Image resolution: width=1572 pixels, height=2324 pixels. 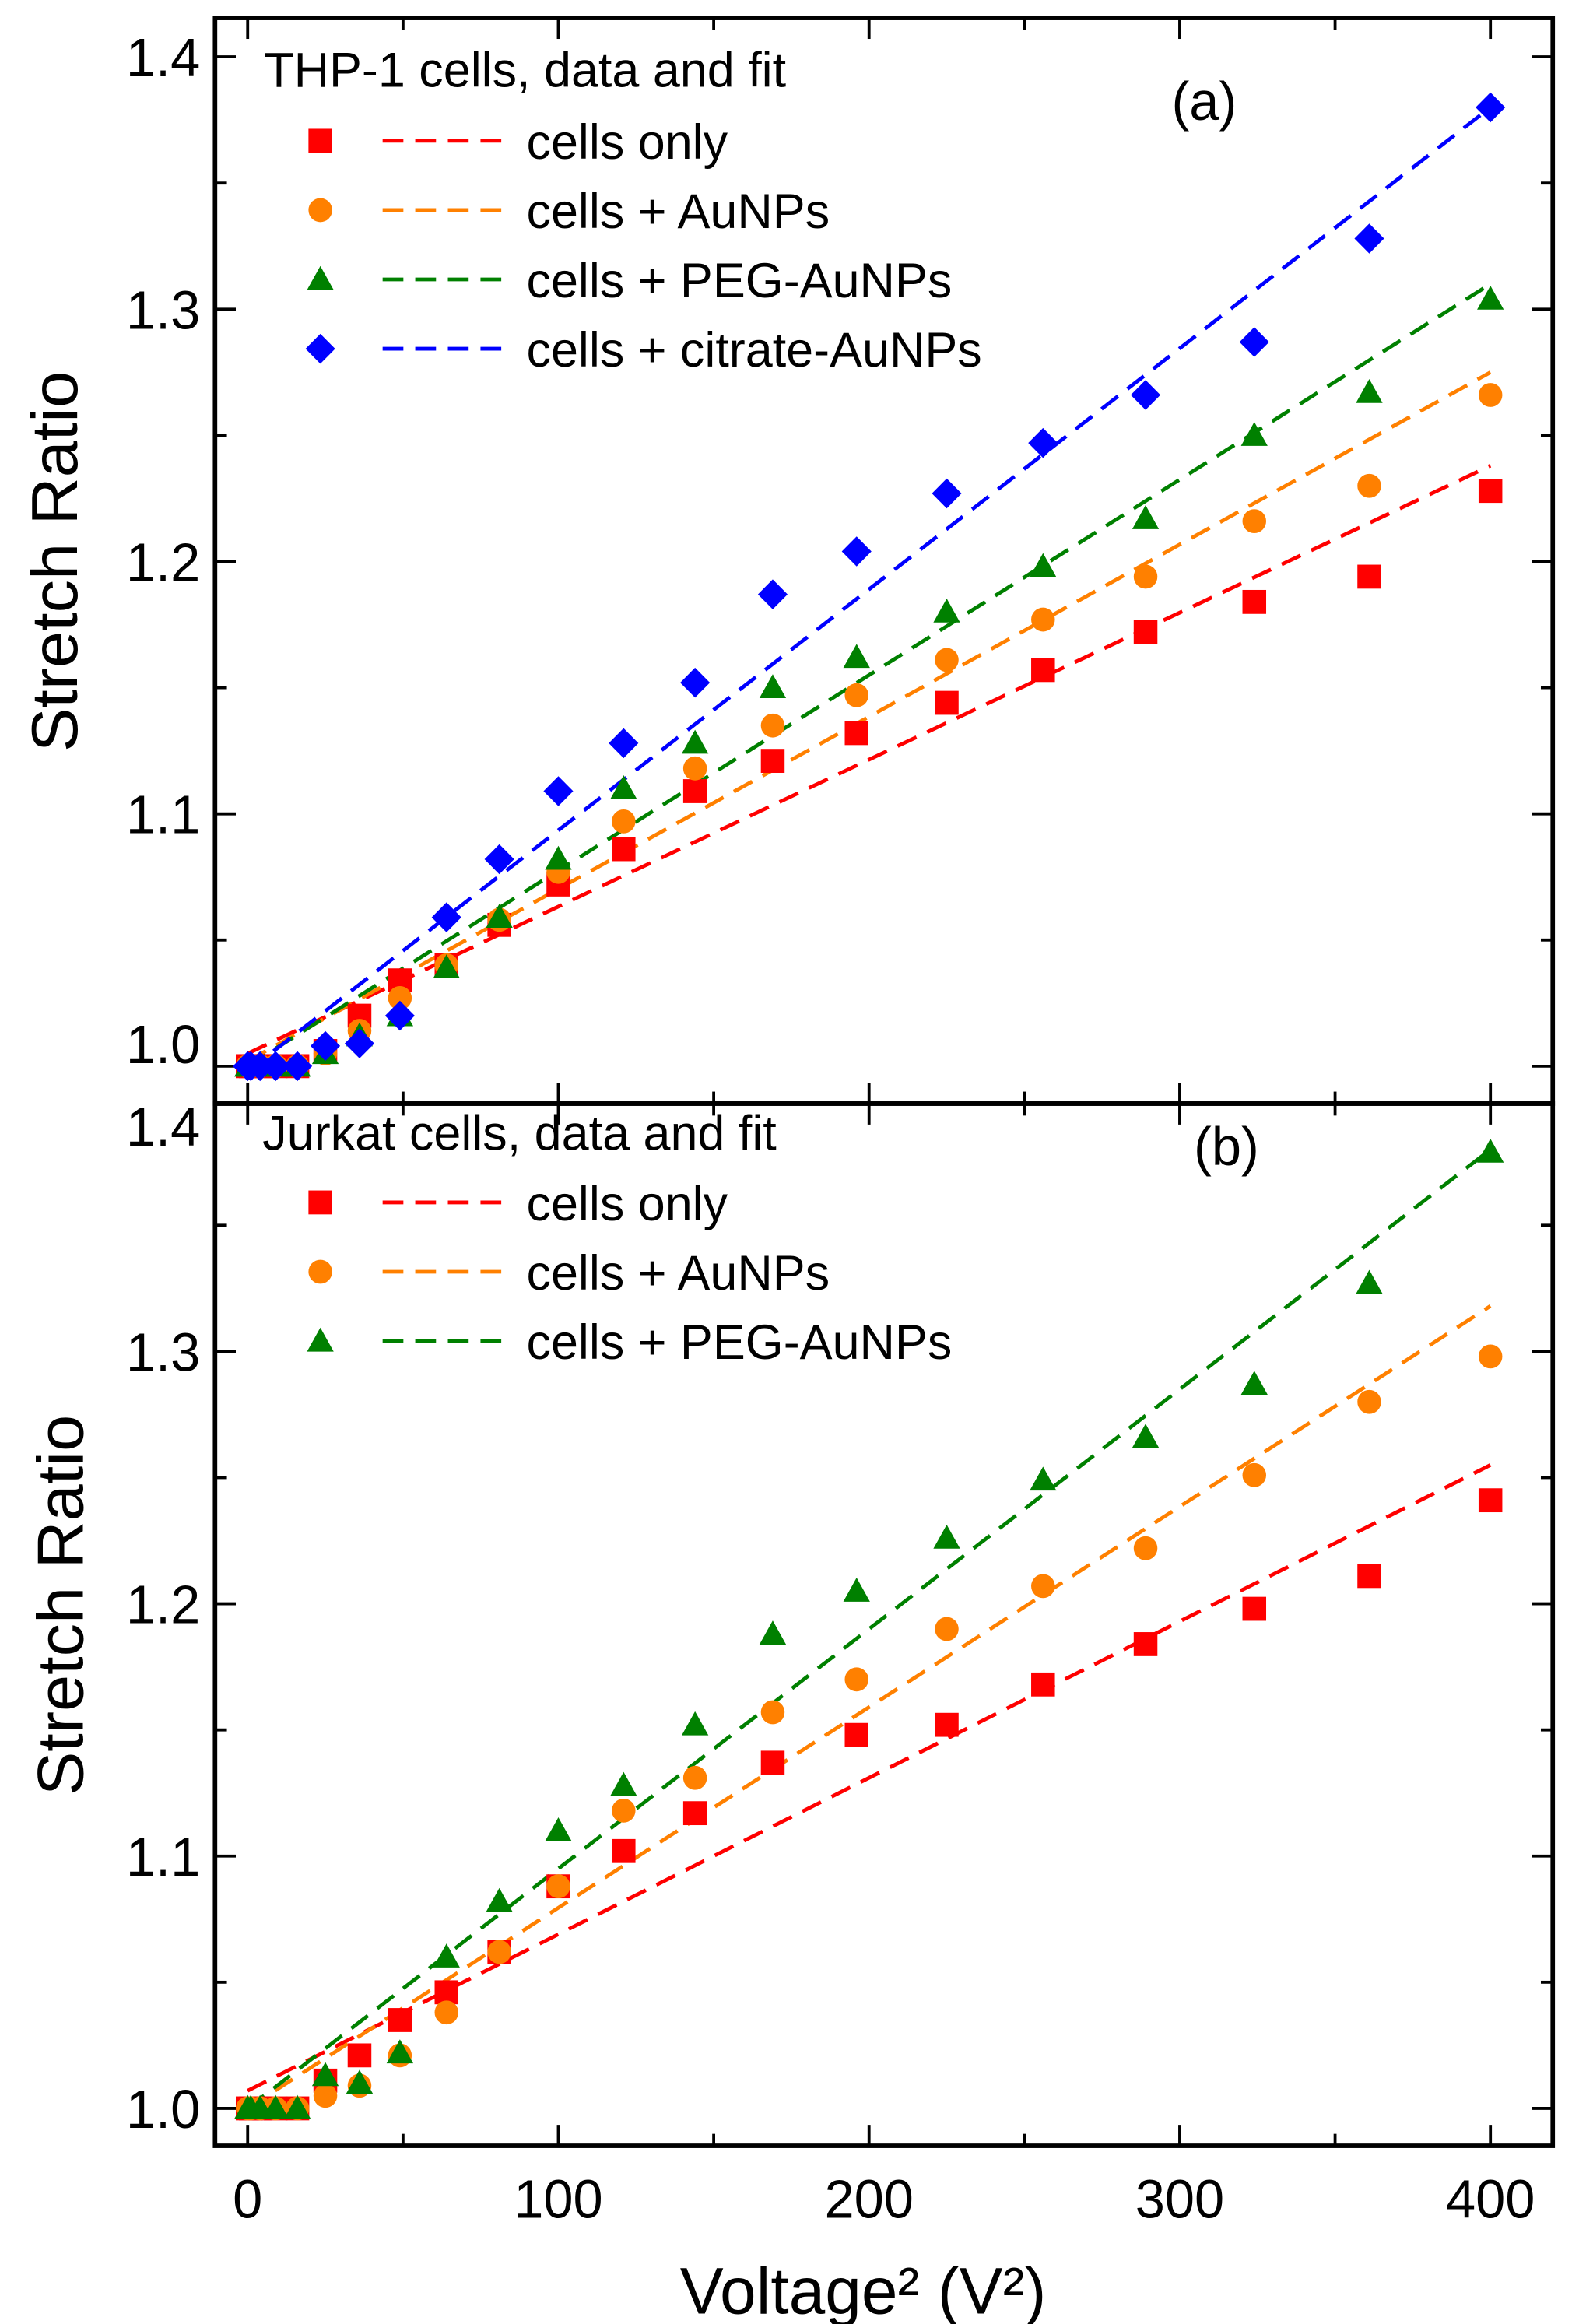 What do you see at coordinates (163, 1857) in the screenshot?
I see `y-tick-label: 1.1` at bounding box center [163, 1857].